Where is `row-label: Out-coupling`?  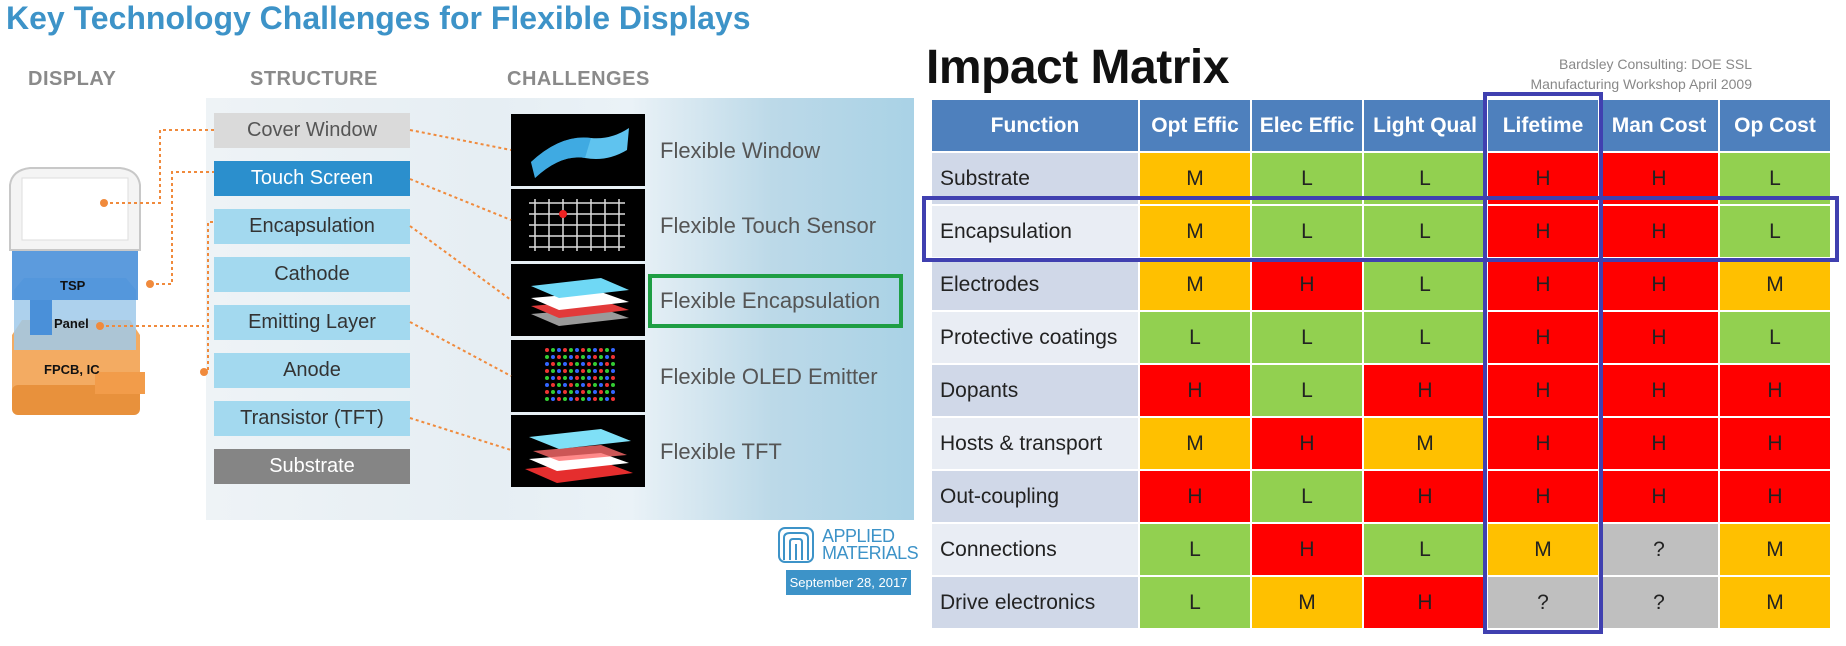
row-label: Out-coupling is located at coordinates (1035, 496).